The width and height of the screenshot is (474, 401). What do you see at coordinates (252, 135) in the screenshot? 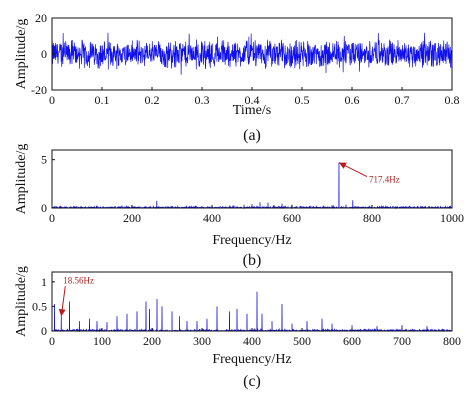
I see `chart-a-panel-label: (a)` at bounding box center [252, 135].